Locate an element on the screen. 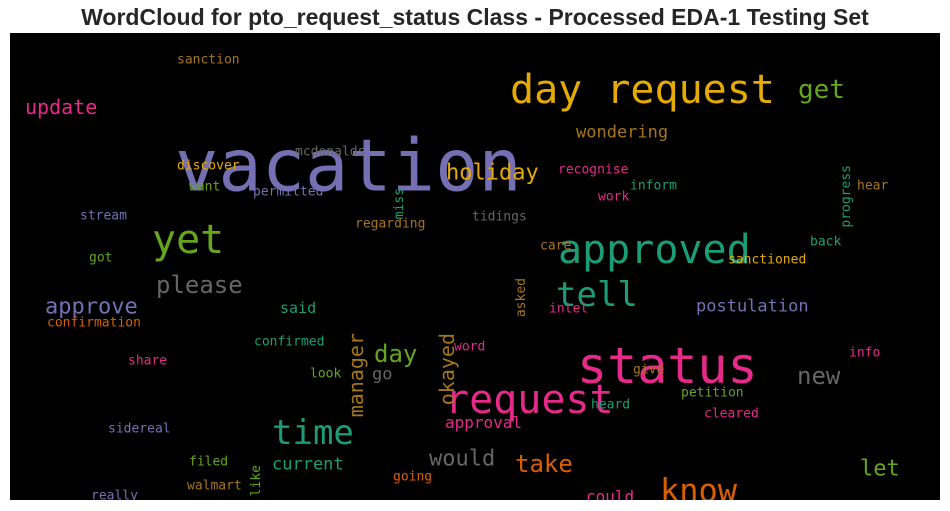 This screenshot has width=950, height=511. word-go: go is located at coordinates (382, 375).